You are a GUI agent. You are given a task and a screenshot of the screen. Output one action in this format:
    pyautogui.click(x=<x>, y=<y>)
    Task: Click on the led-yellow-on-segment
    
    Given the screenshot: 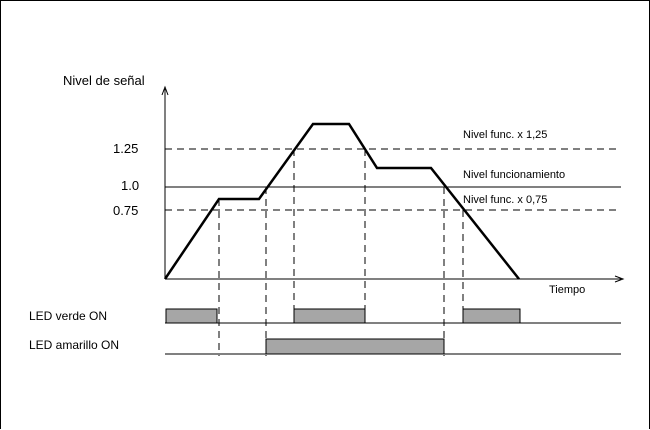 What is the action you would take?
    pyautogui.click(x=355, y=346)
    